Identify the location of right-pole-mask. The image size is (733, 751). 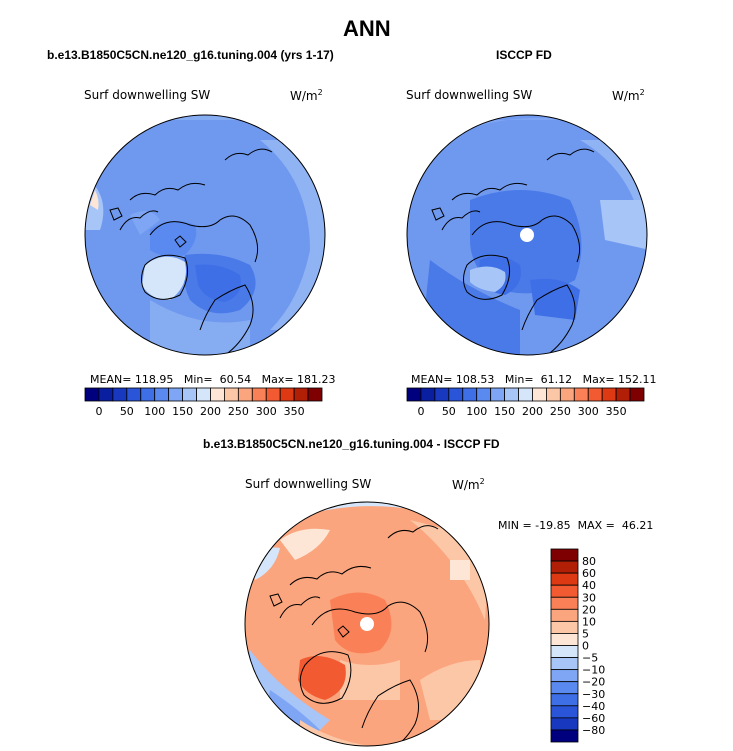
(527, 235).